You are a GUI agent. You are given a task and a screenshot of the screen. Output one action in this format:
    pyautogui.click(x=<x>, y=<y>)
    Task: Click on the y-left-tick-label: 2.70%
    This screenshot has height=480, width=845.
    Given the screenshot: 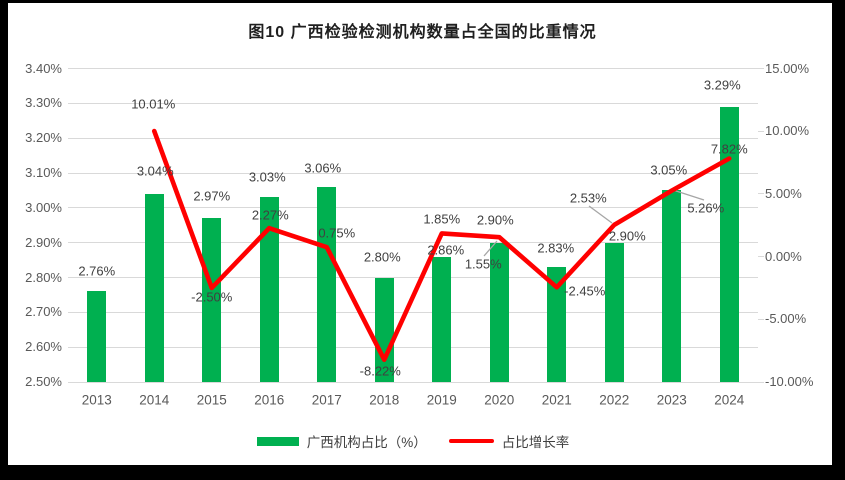 What is the action you would take?
    pyautogui.click(x=43, y=312)
    